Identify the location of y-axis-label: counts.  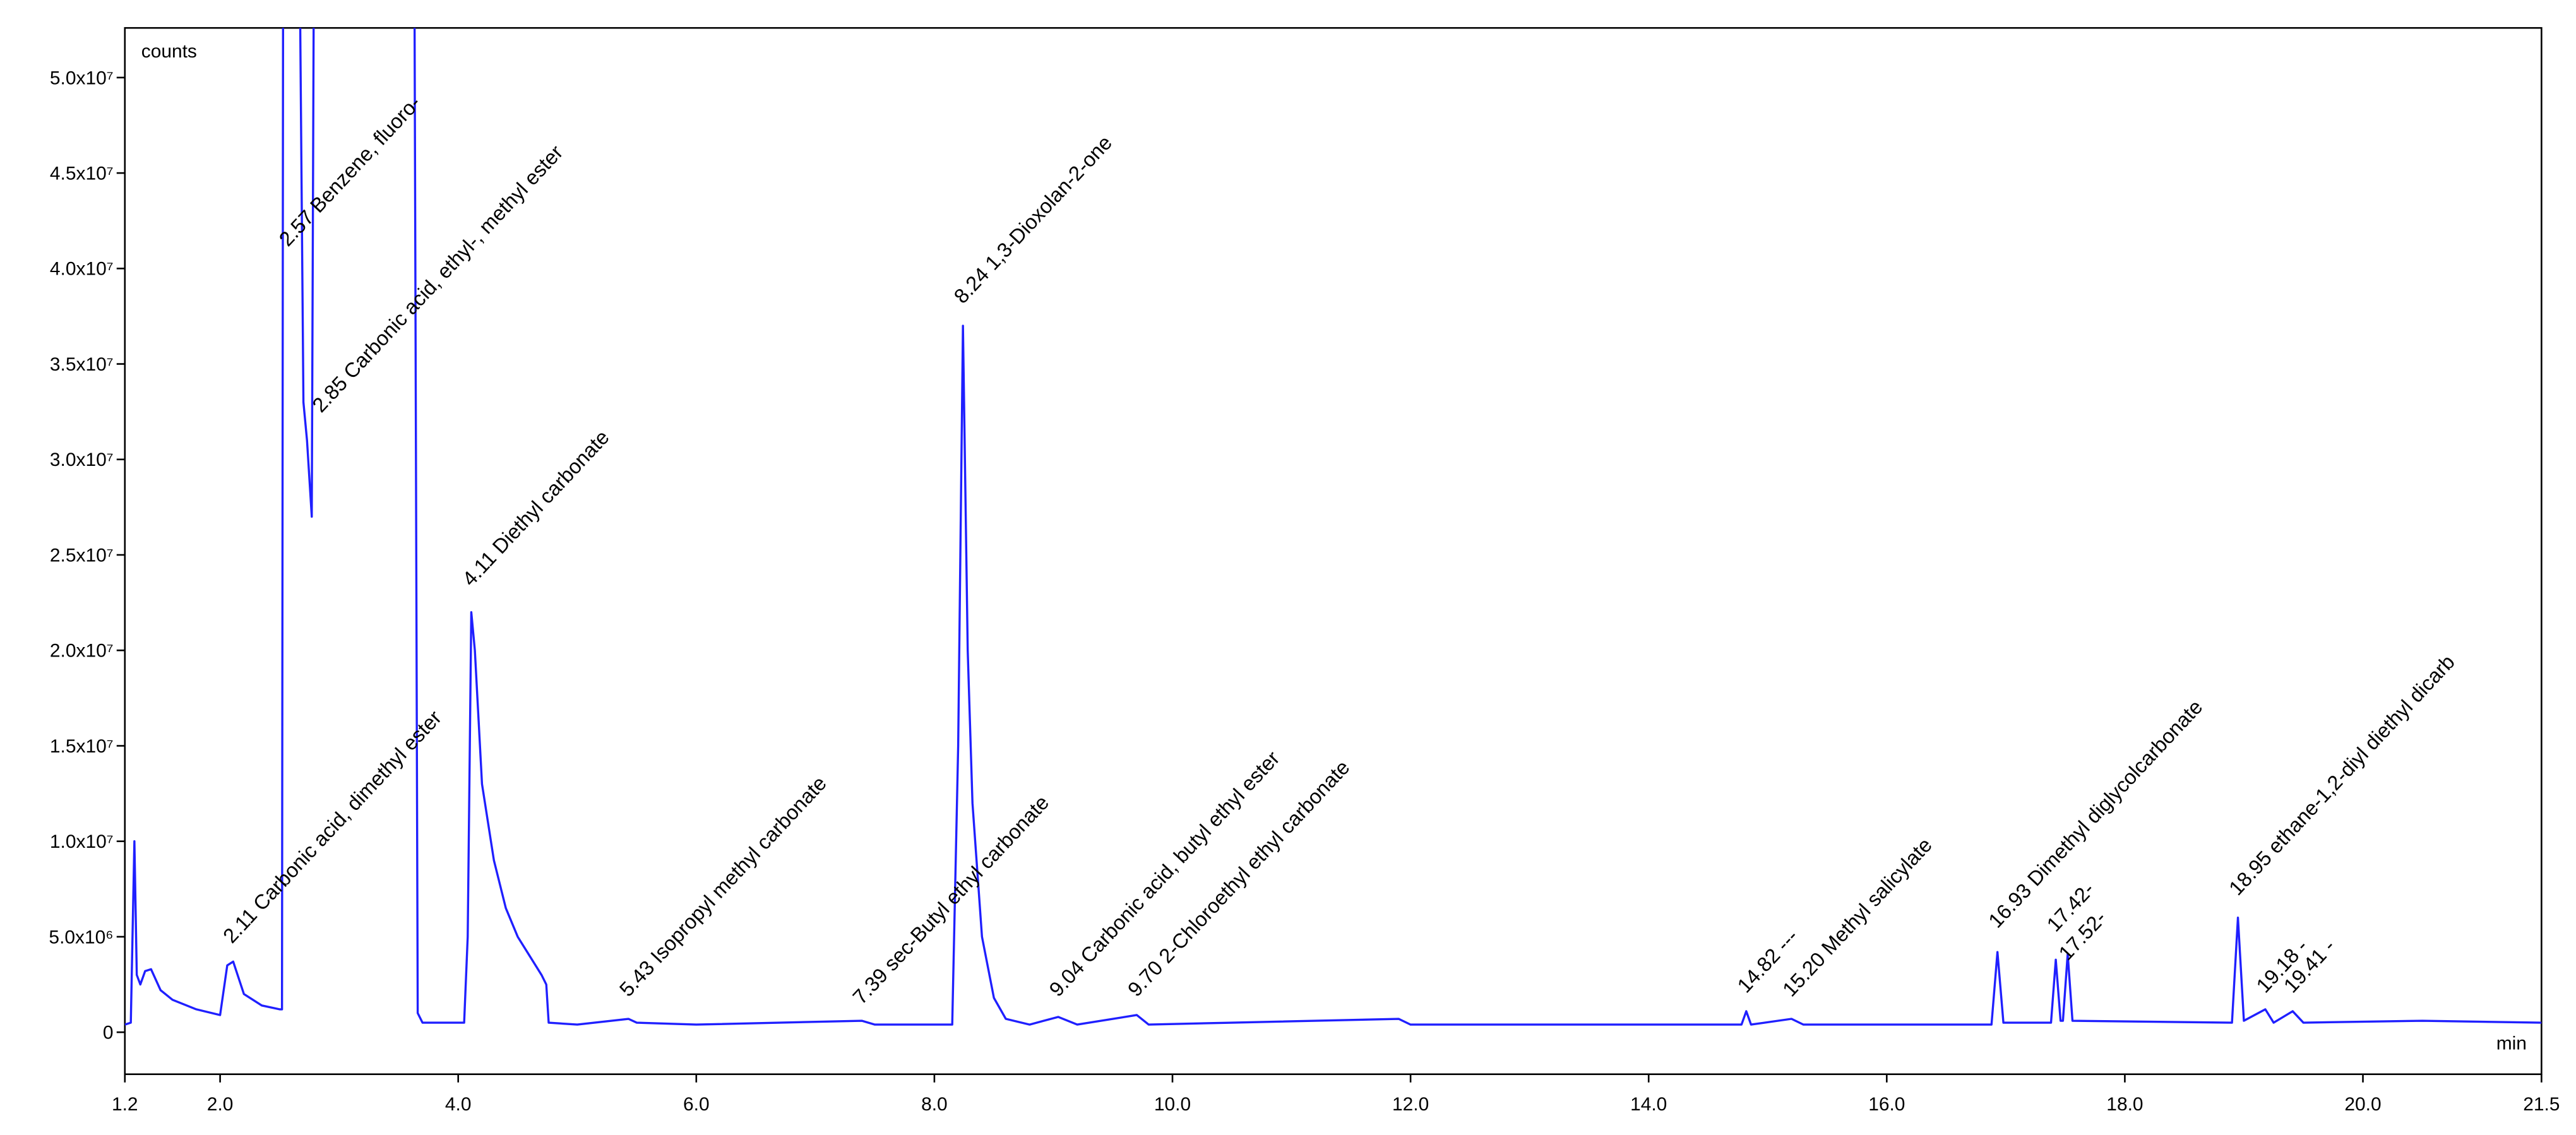
(169, 51).